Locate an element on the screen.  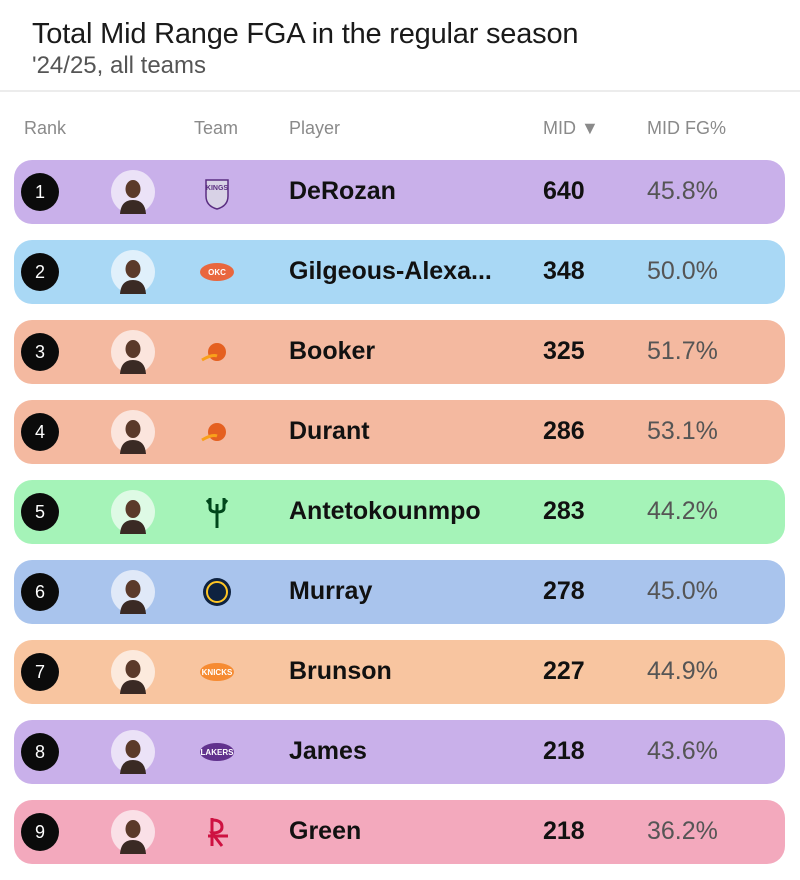
header-divider is located at coordinates (400, 91).